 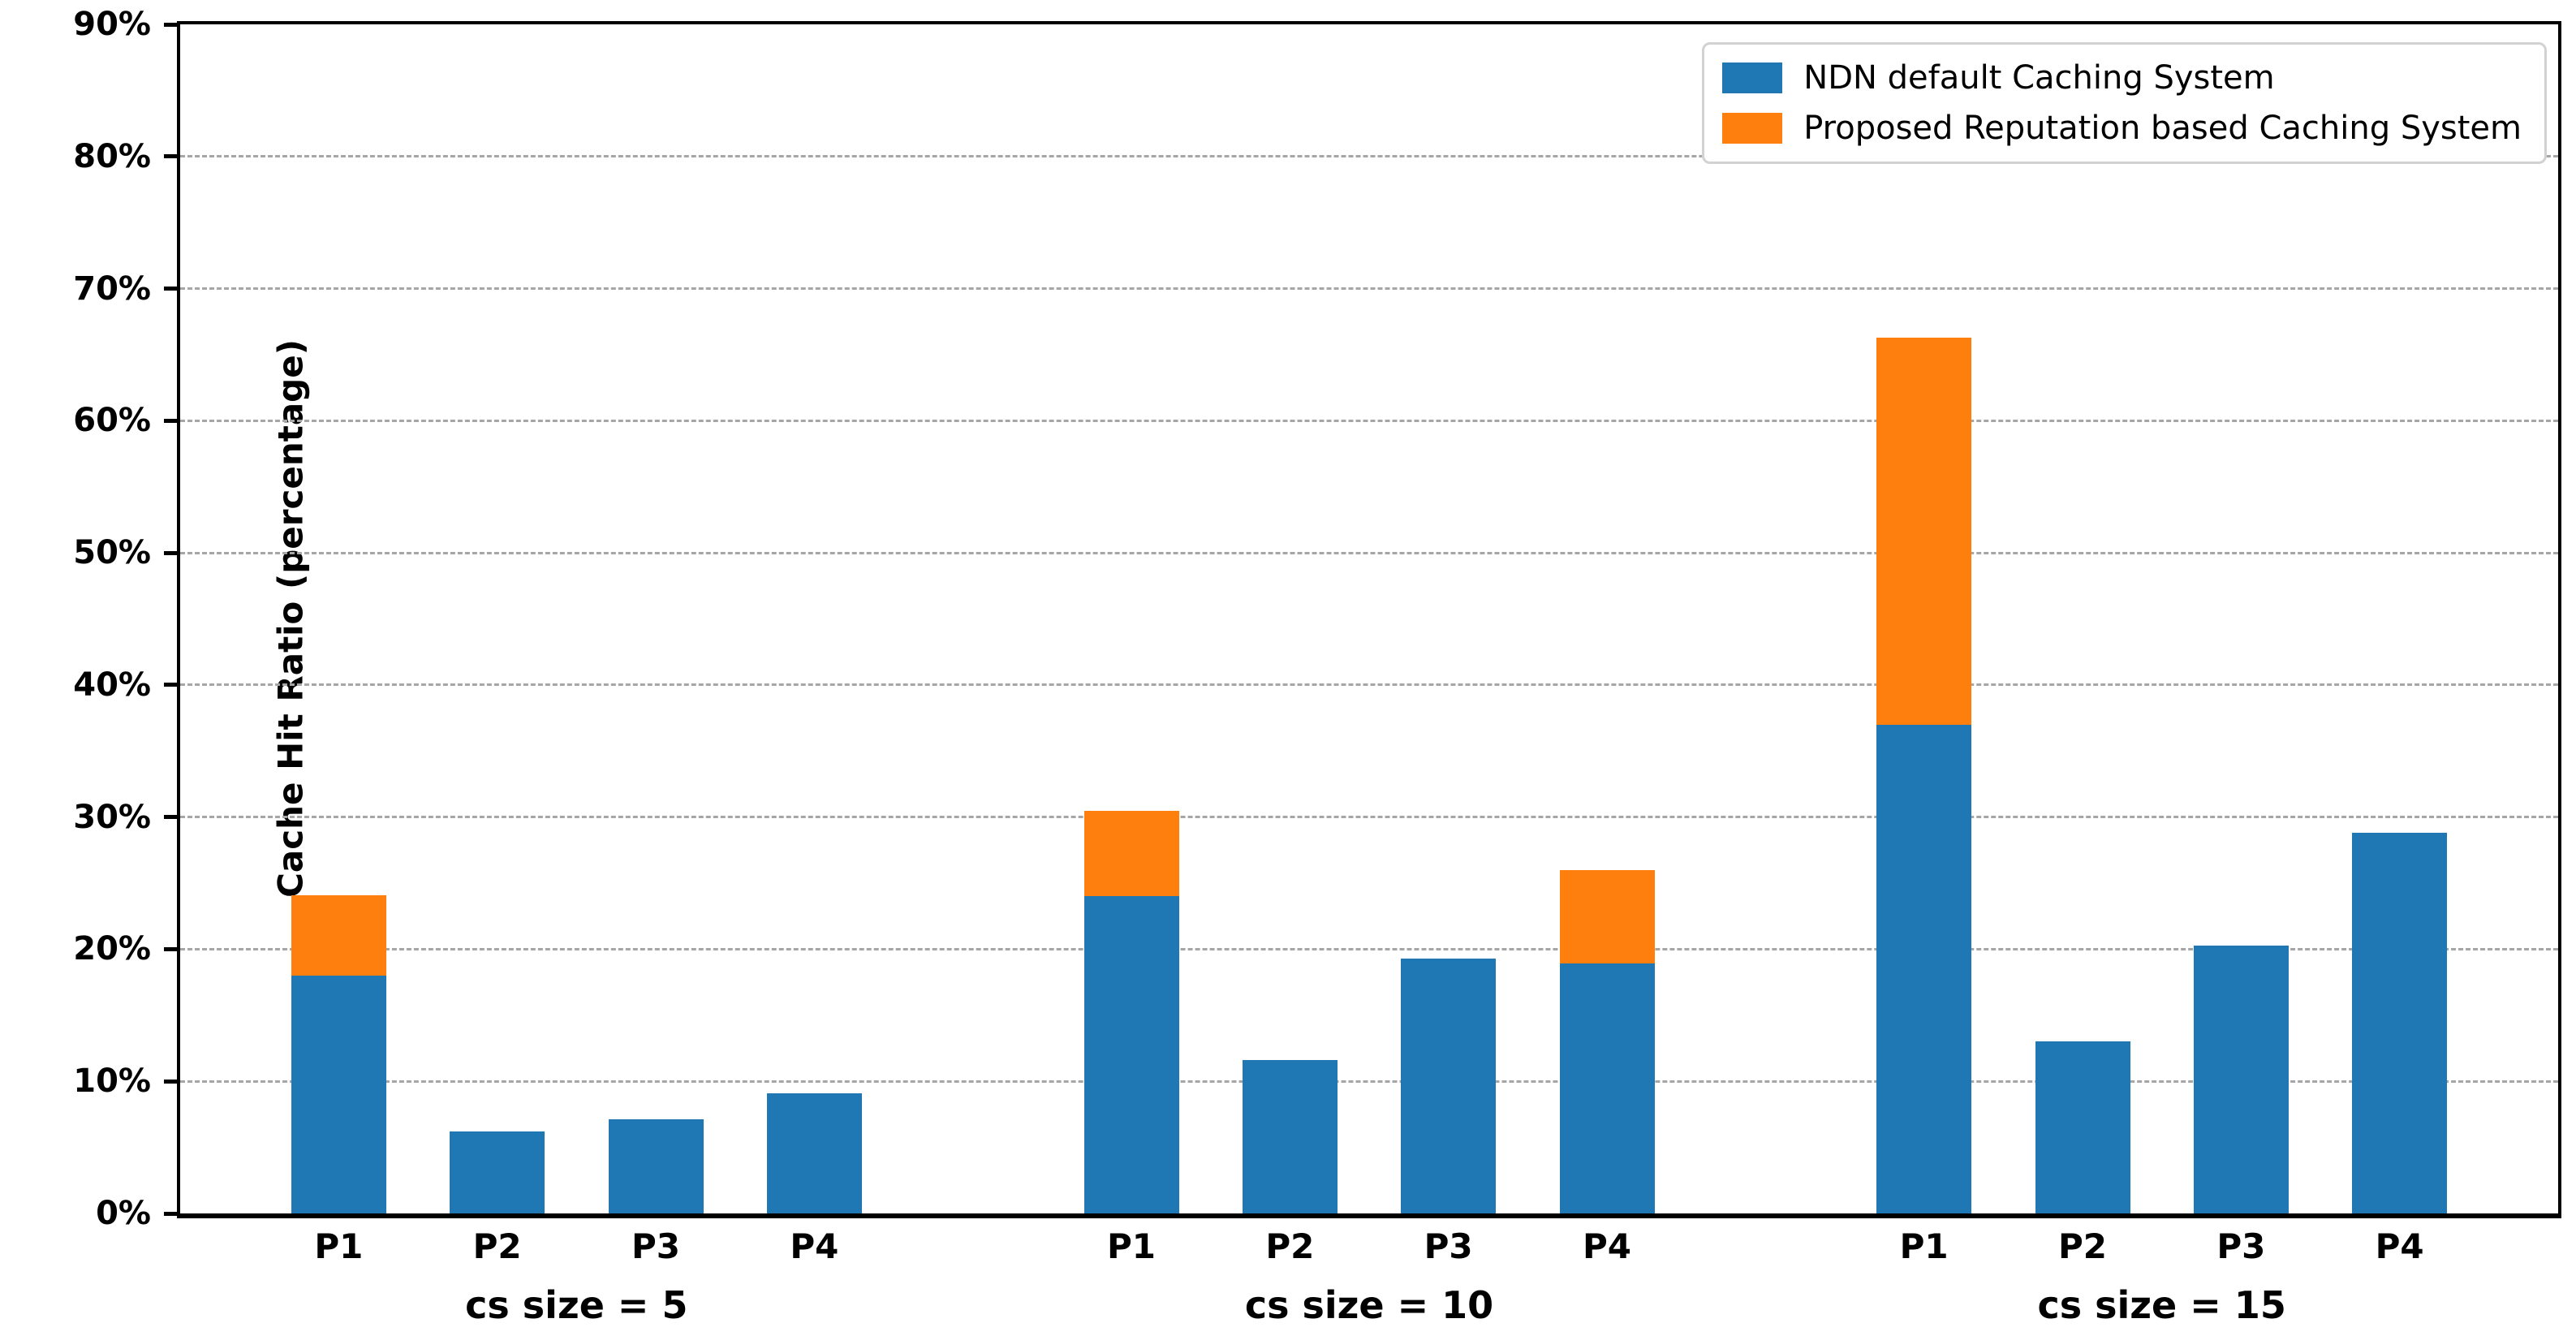 What do you see at coordinates (112, 553) in the screenshot?
I see `y-tick-label-50: 50%` at bounding box center [112, 553].